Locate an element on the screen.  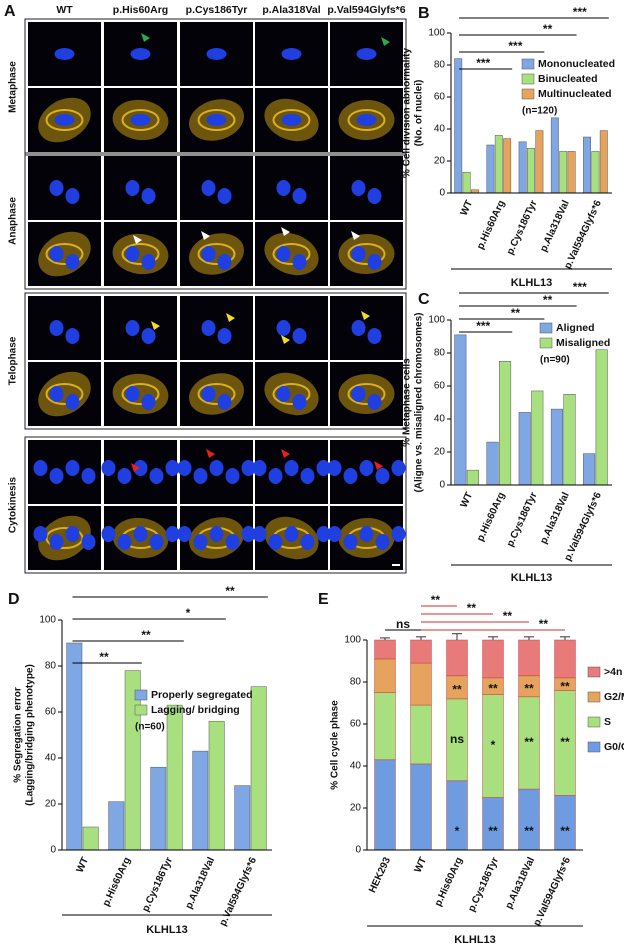
y-tick-label: 80 is located at coordinates (51, 666).